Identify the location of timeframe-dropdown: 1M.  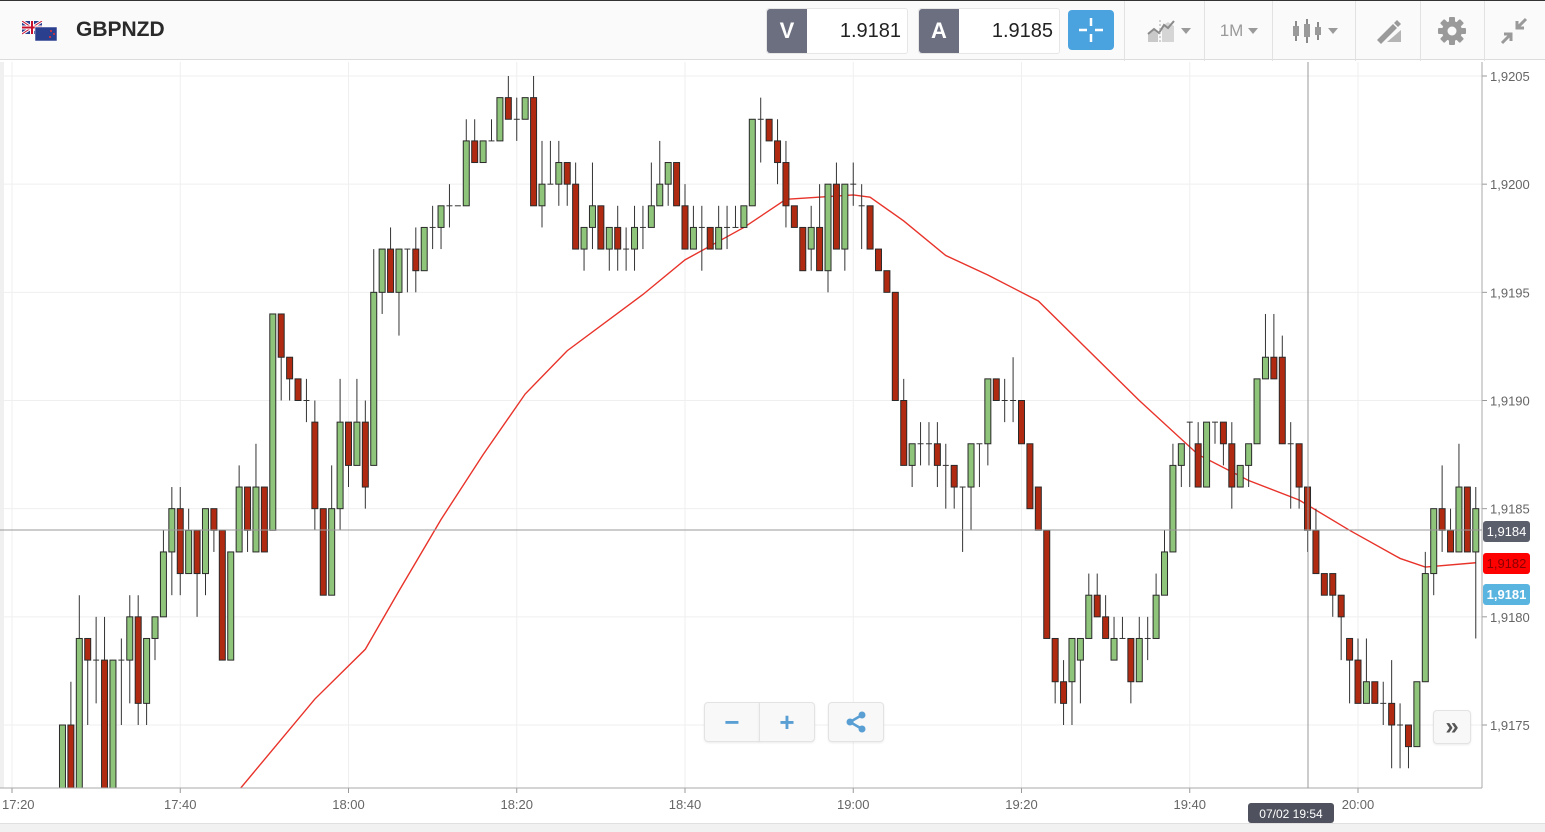
(1239, 31).